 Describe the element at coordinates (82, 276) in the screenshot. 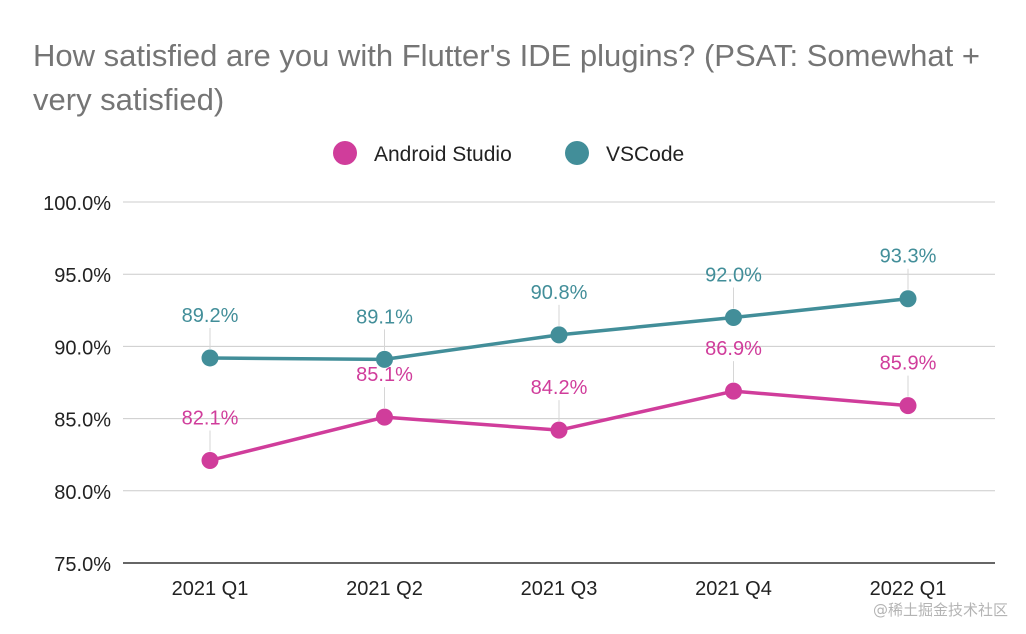

I see `y-tick-label: 95.0%` at that location.